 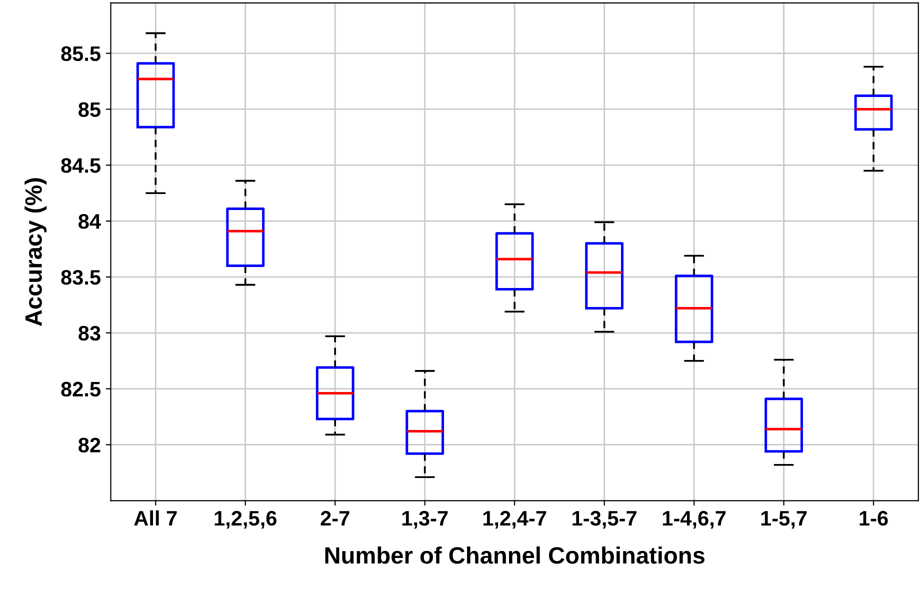 I want to click on x-tick-label: 1-3,5-7, so click(x=604, y=519).